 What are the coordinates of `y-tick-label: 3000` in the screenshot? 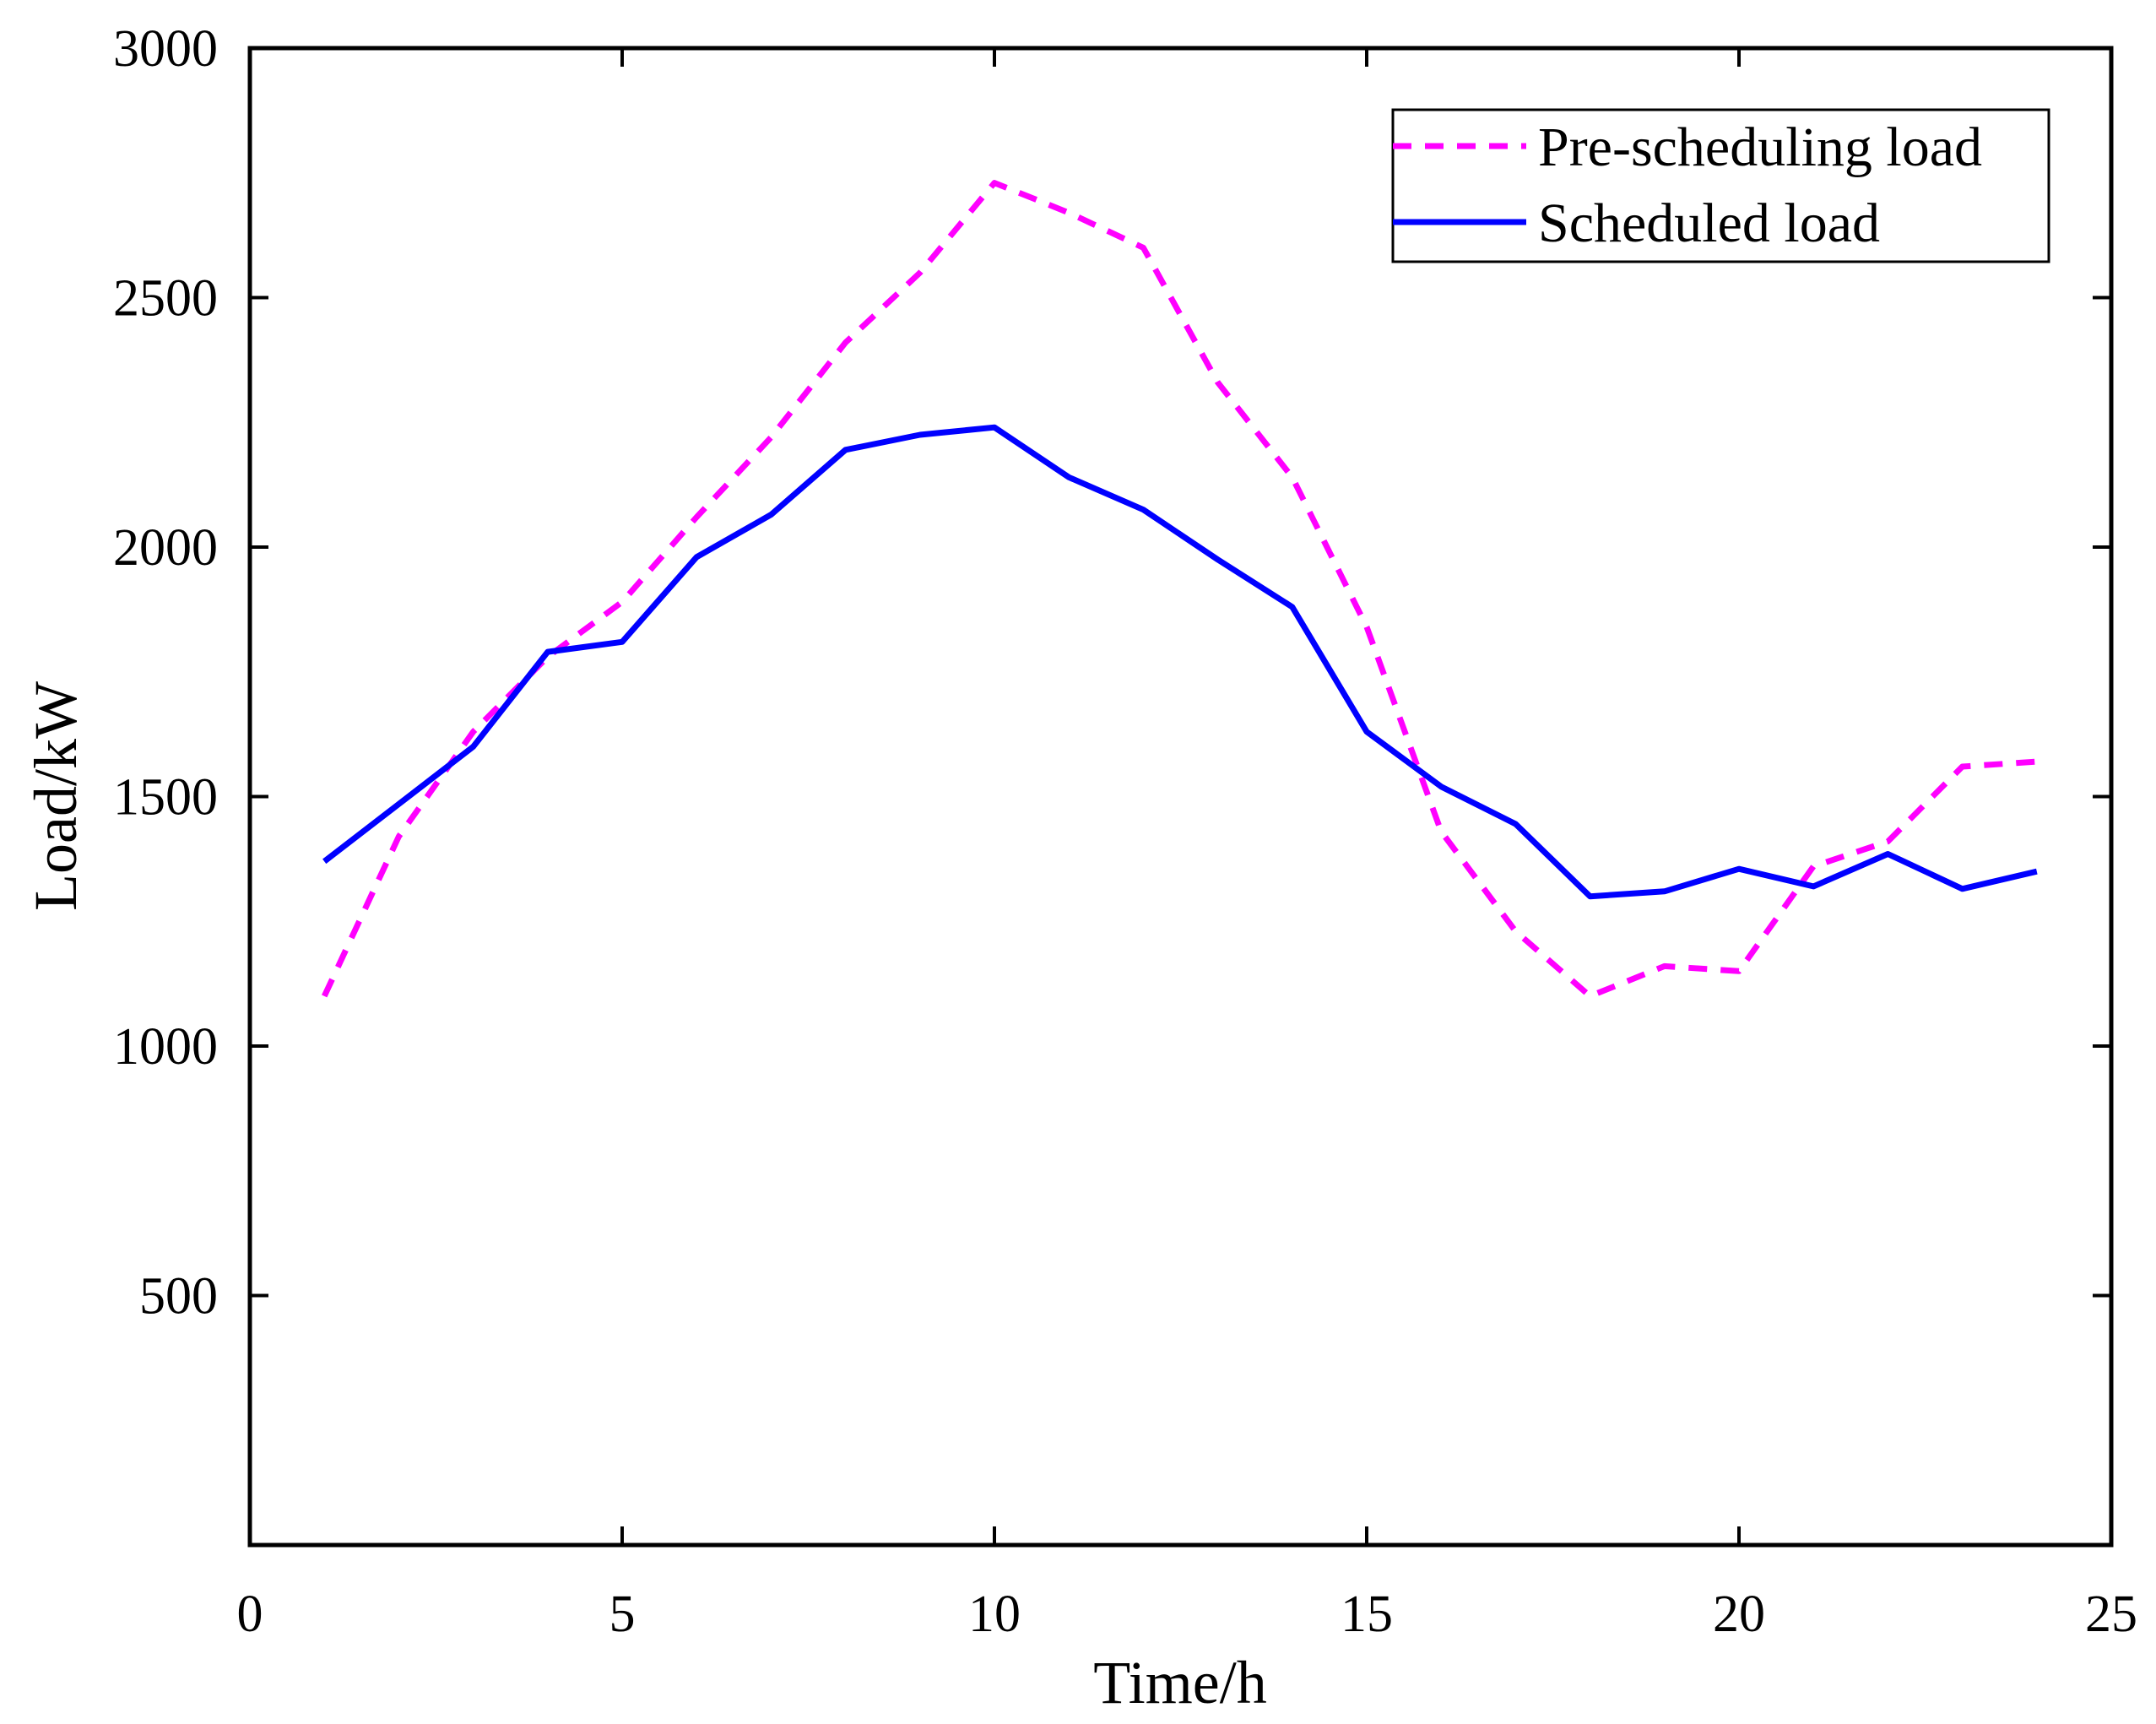 It's located at (165, 49).